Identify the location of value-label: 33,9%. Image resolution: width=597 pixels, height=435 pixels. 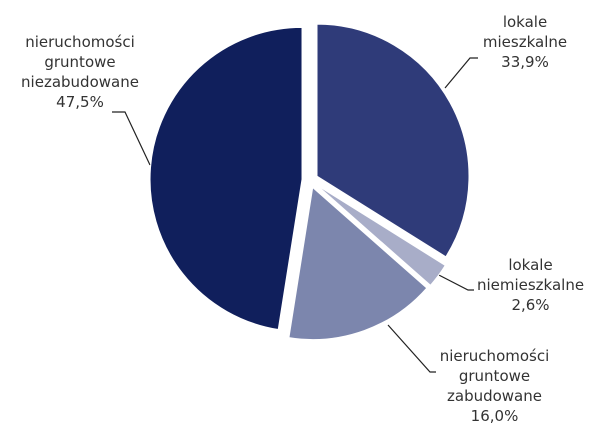
(525, 62).